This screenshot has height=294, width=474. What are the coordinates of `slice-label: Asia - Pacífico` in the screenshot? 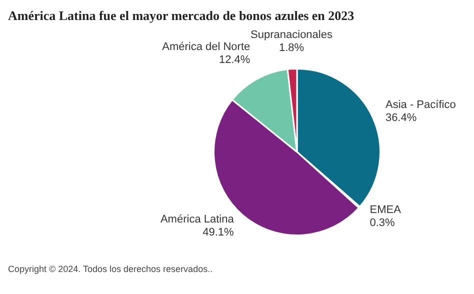 It's located at (421, 105).